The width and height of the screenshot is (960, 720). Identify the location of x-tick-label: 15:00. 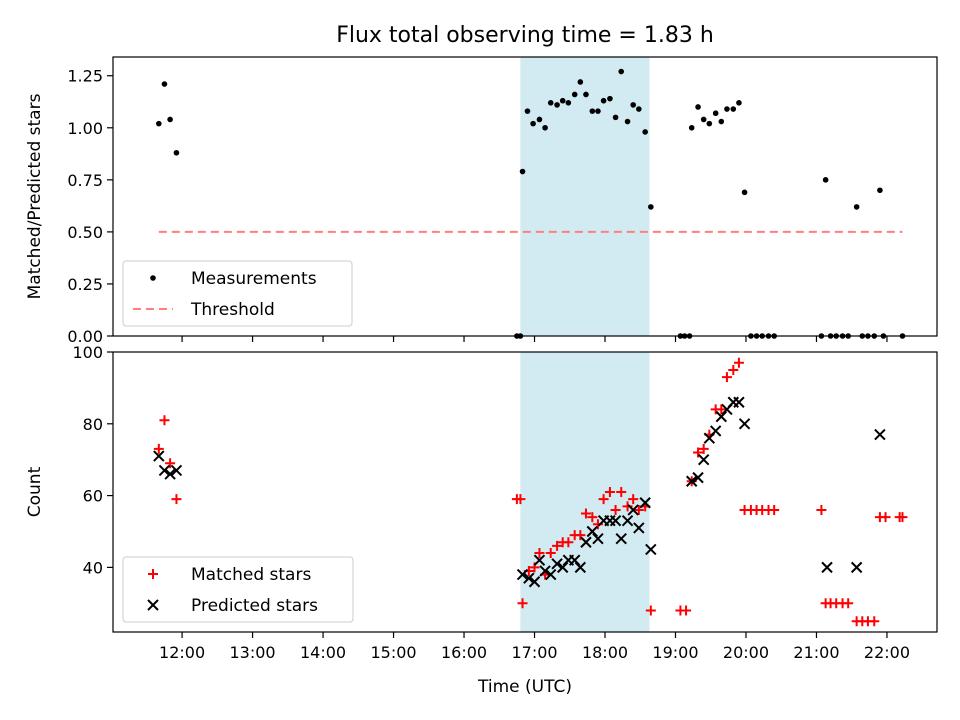
(393, 652).